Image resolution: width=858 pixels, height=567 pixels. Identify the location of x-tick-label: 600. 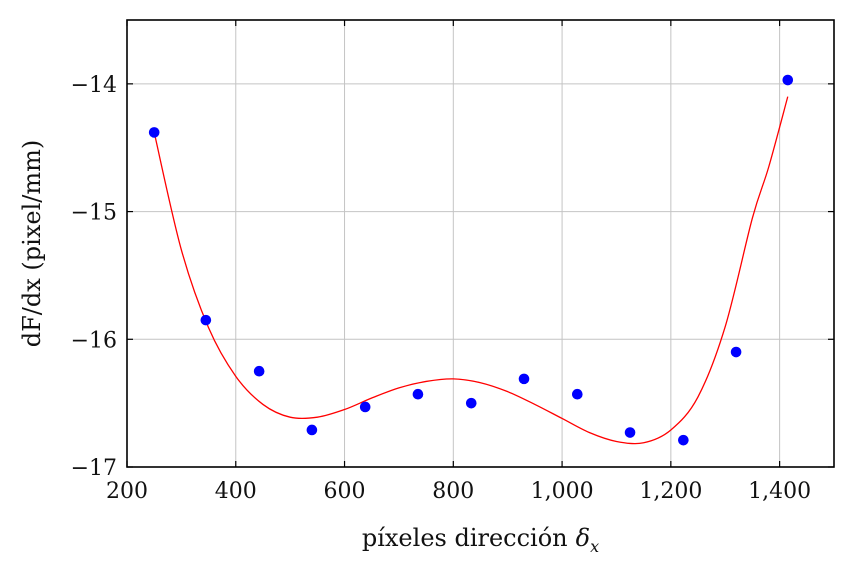
(345, 491).